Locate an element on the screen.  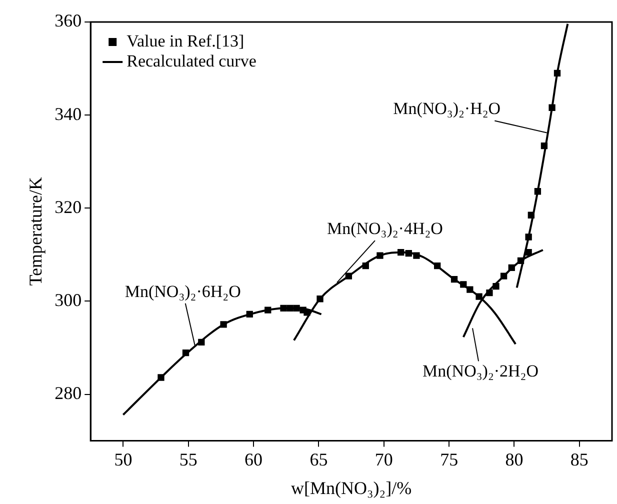
y-tick-label: 280 is located at coordinates (68, 393).